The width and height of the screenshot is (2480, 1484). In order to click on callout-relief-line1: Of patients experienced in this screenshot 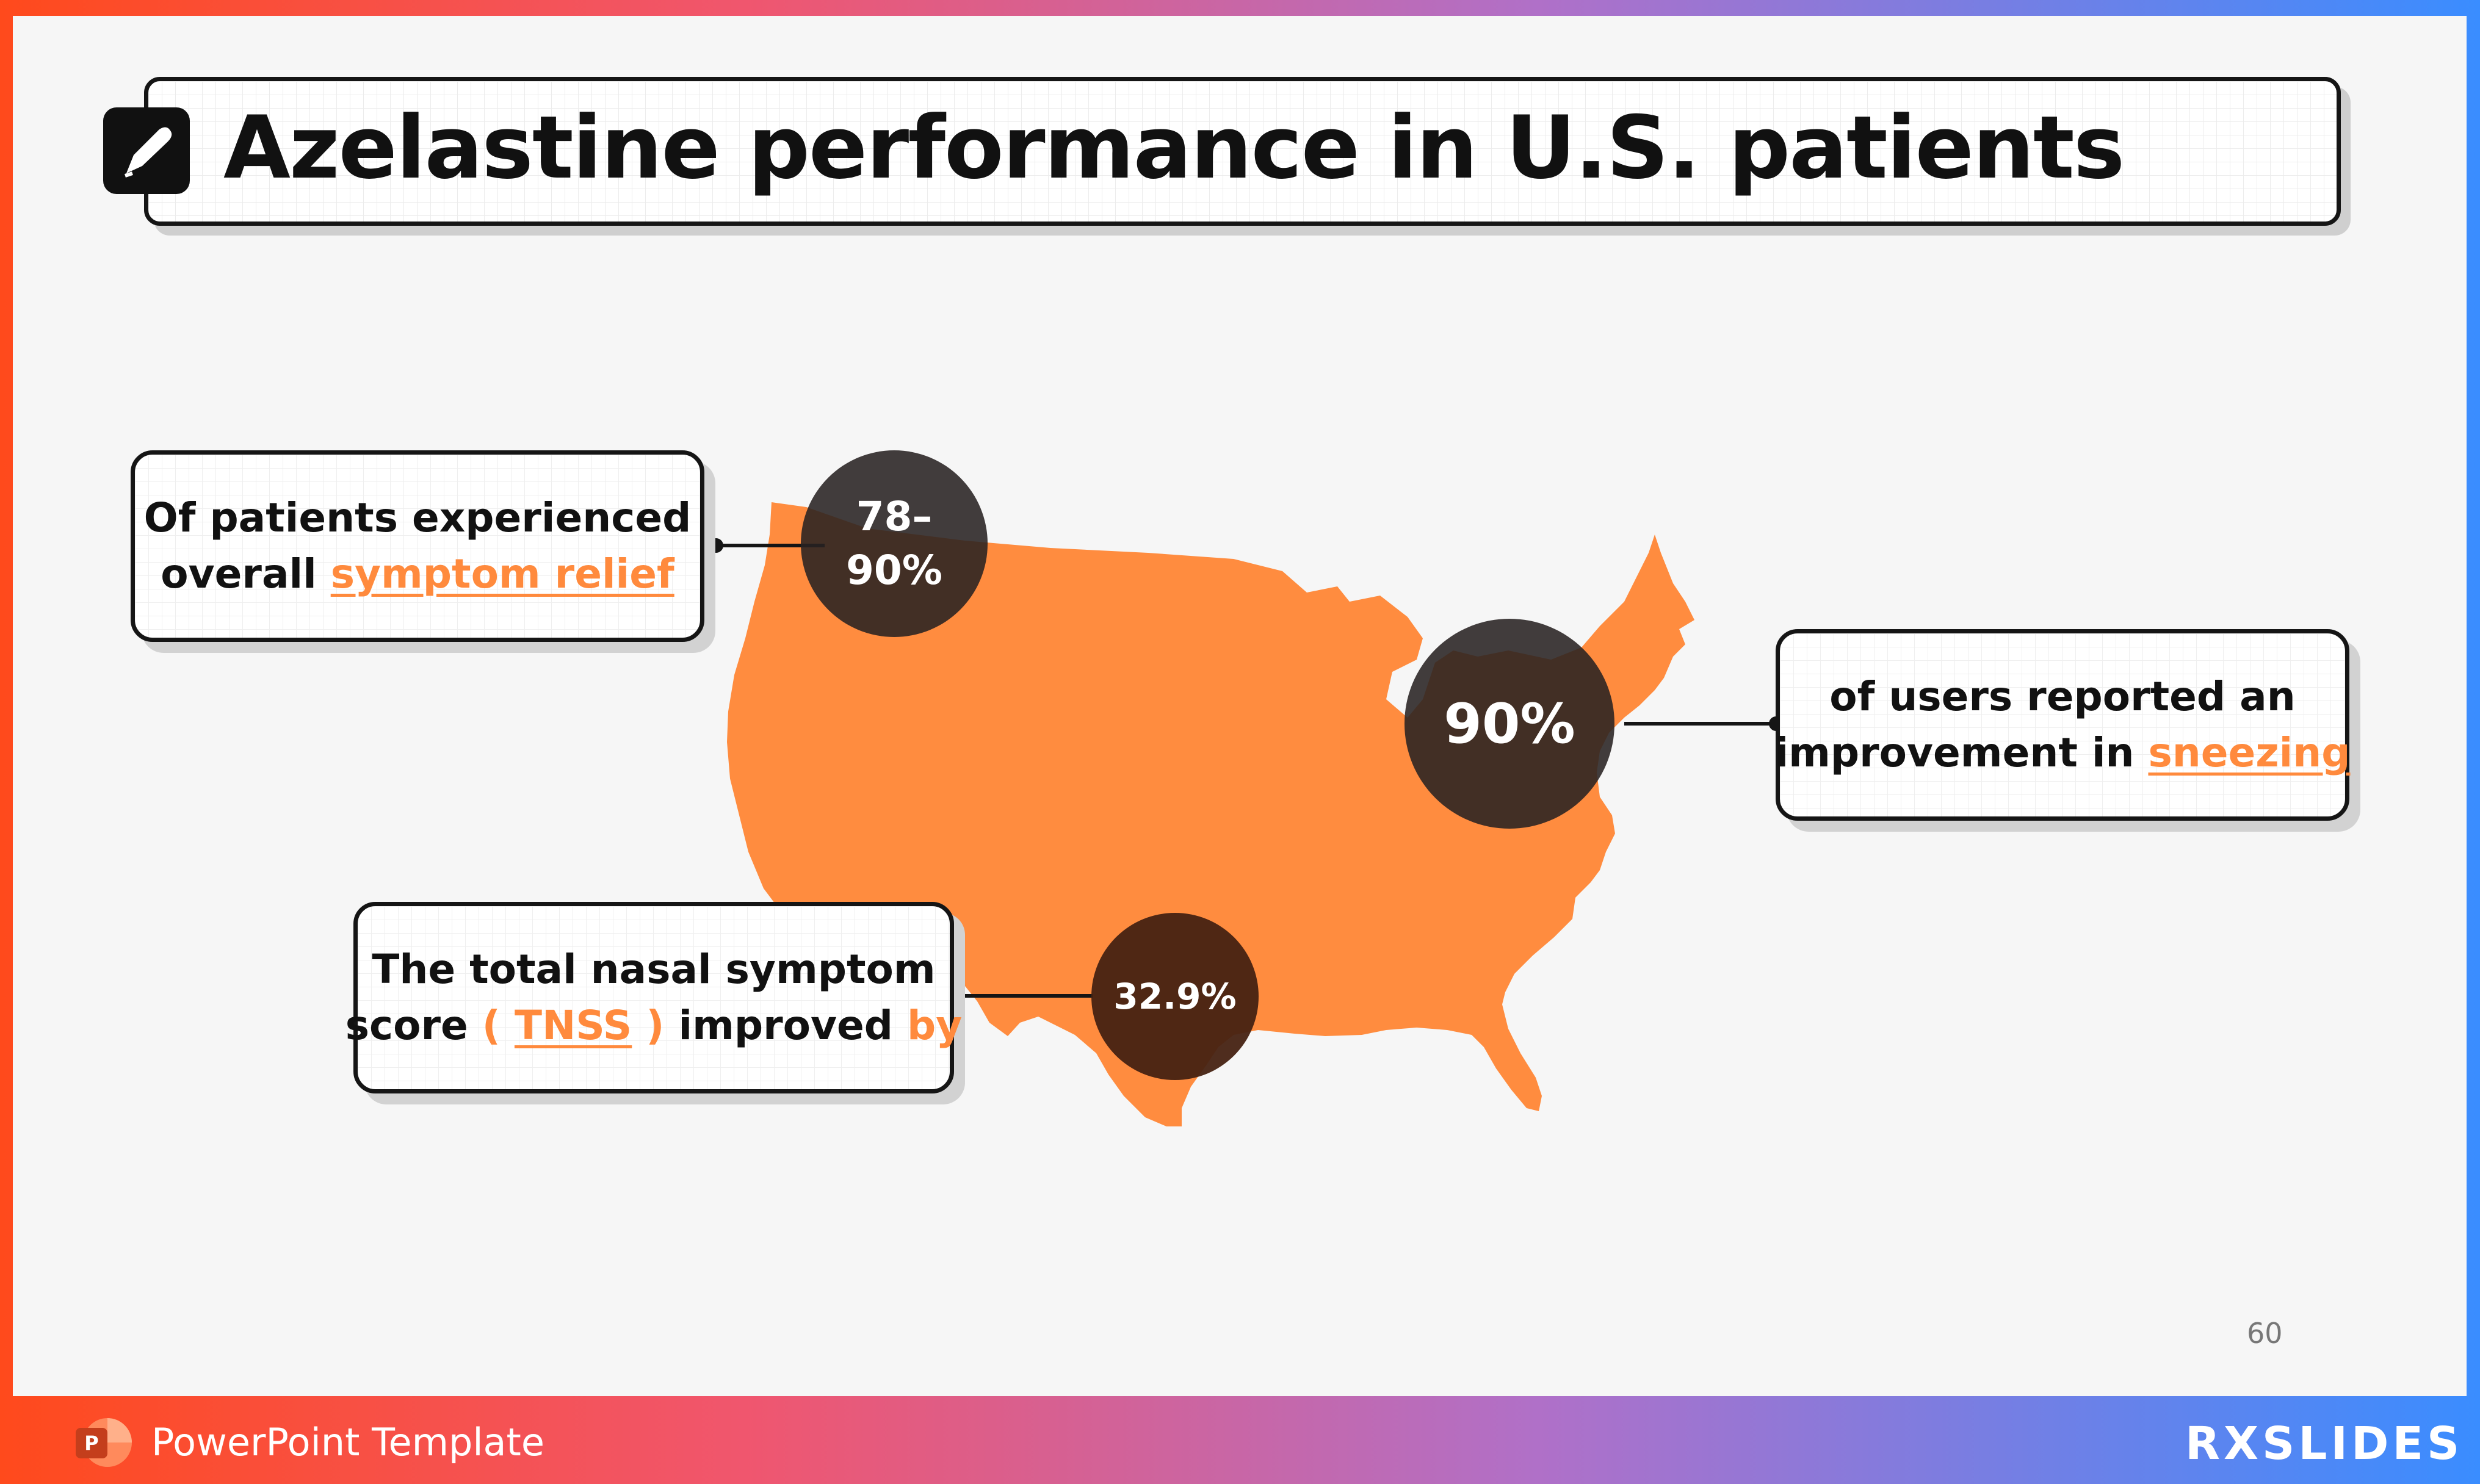, I will do `click(418, 517)`.